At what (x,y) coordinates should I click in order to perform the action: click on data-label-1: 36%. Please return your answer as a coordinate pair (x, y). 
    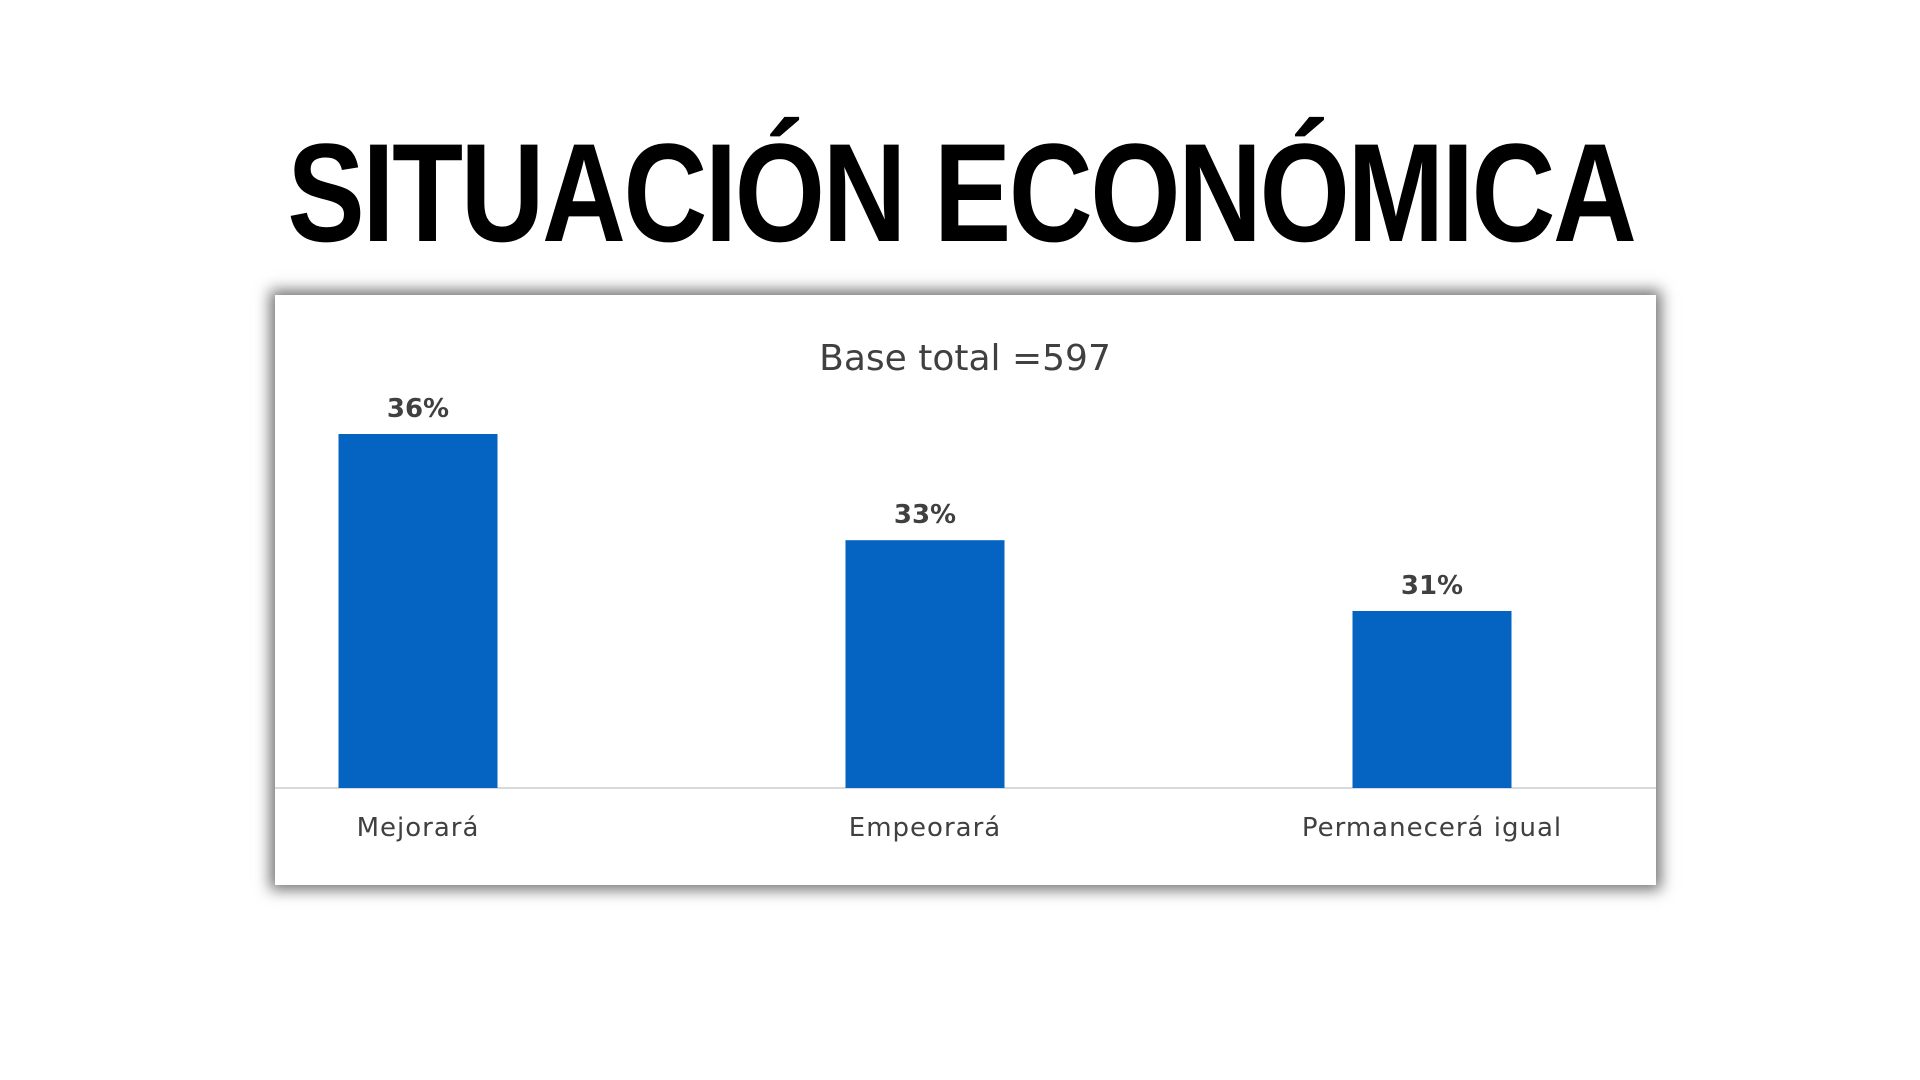
    Looking at the image, I should click on (418, 409).